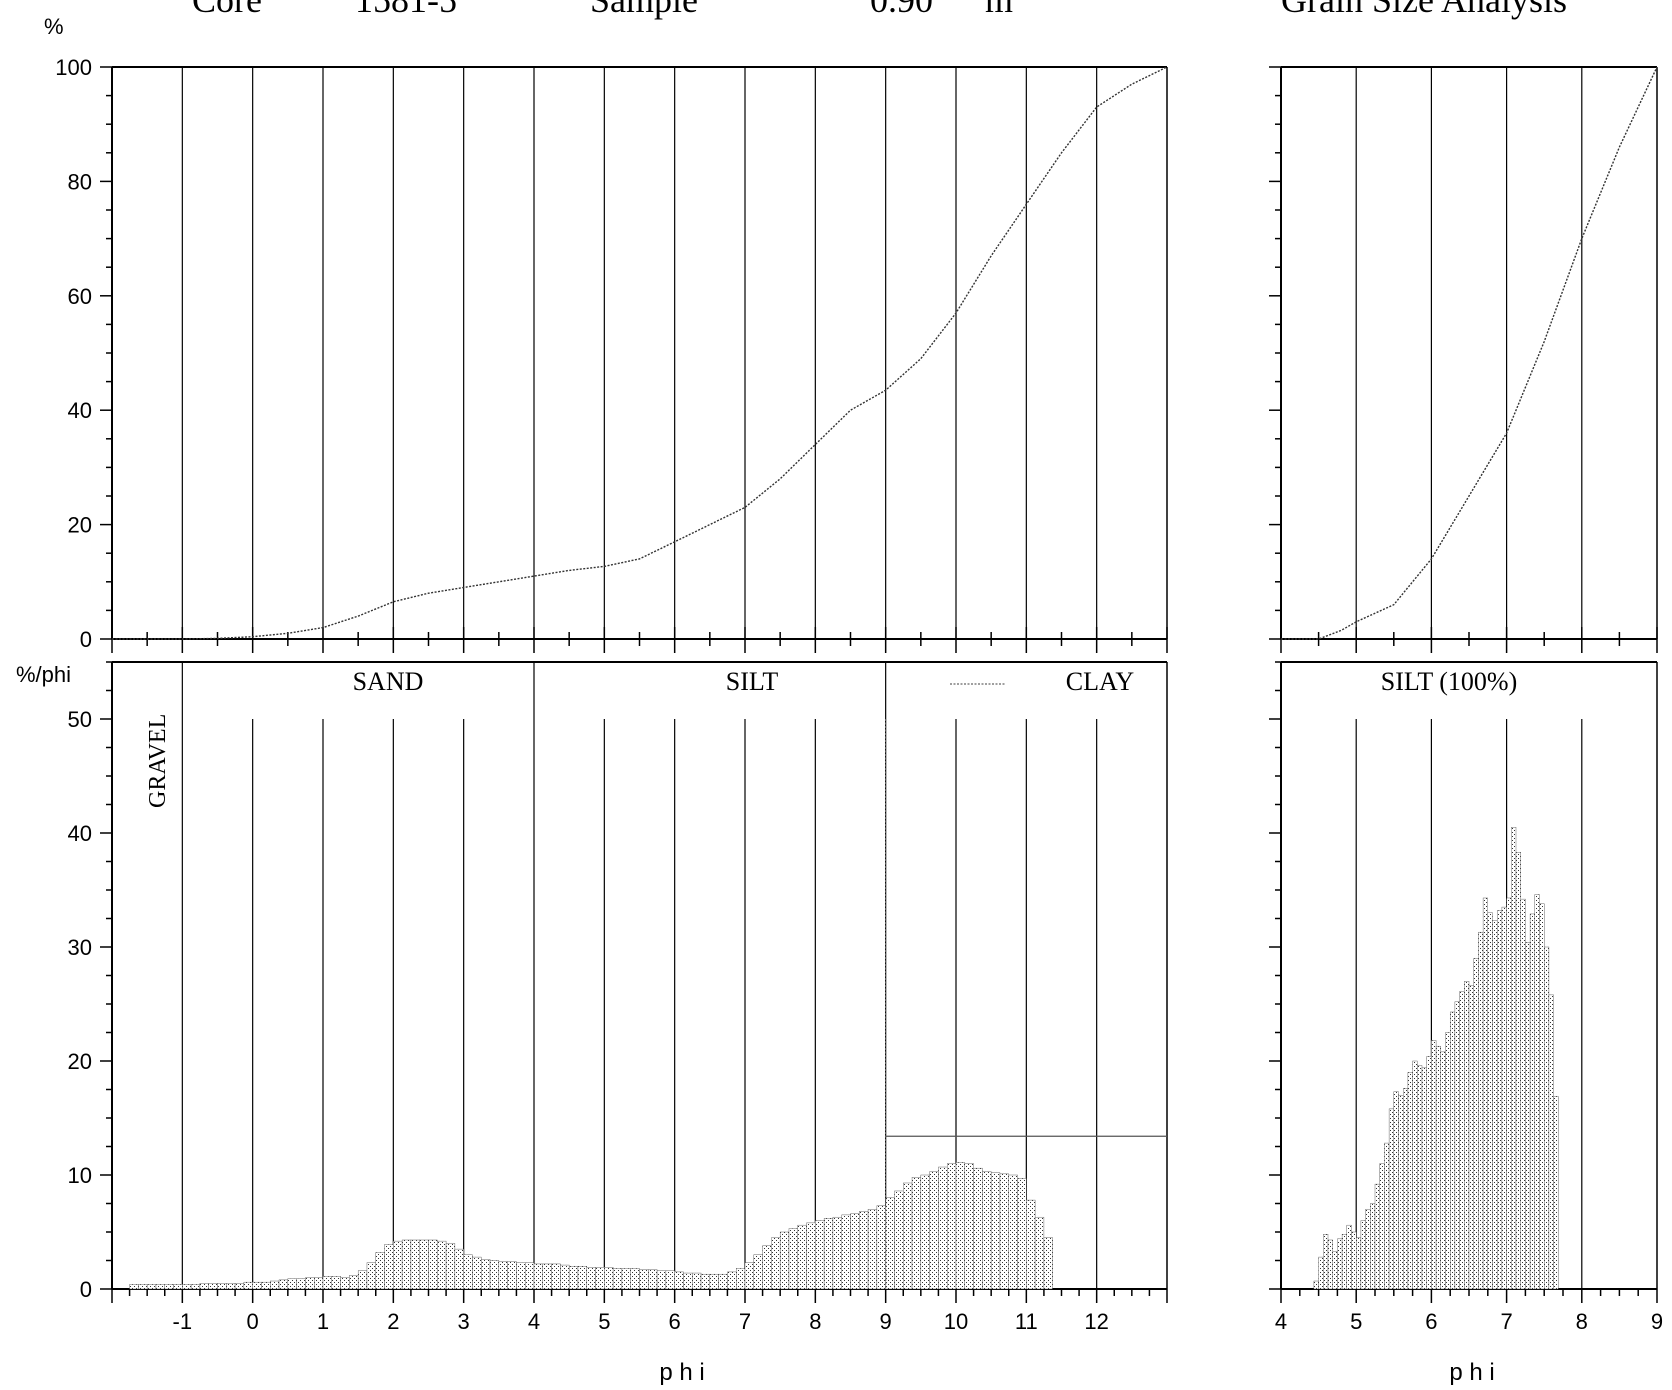 This screenshot has width=1672, height=1390. I want to click on histogram-x-tick-label: 6, so click(675, 1321).